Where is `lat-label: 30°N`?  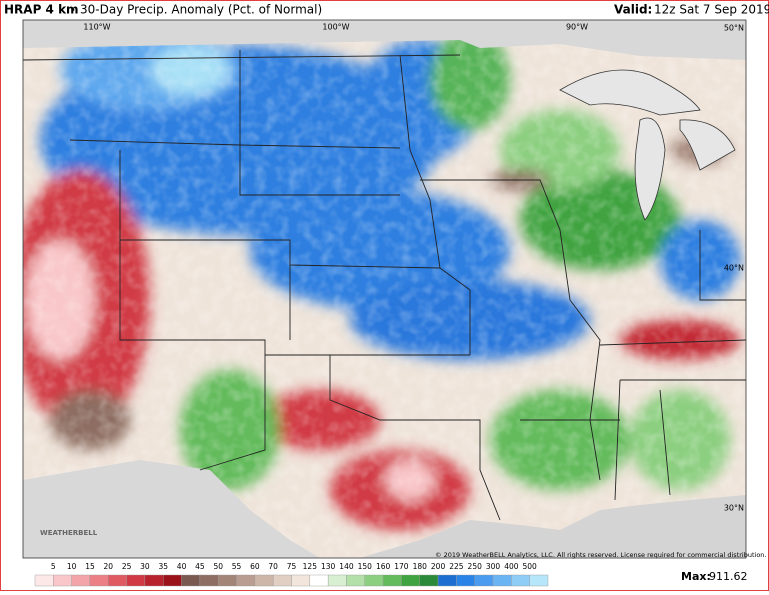 lat-label: 30°N is located at coordinates (734, 508).